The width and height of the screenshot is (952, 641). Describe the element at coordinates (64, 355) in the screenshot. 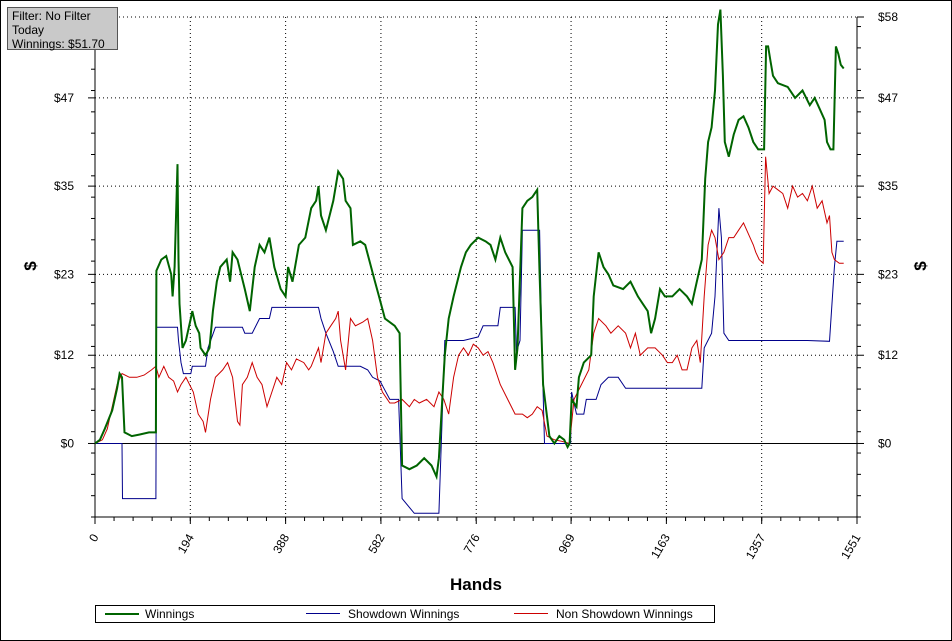

I see `y-tick-label-left: $12` at that location.